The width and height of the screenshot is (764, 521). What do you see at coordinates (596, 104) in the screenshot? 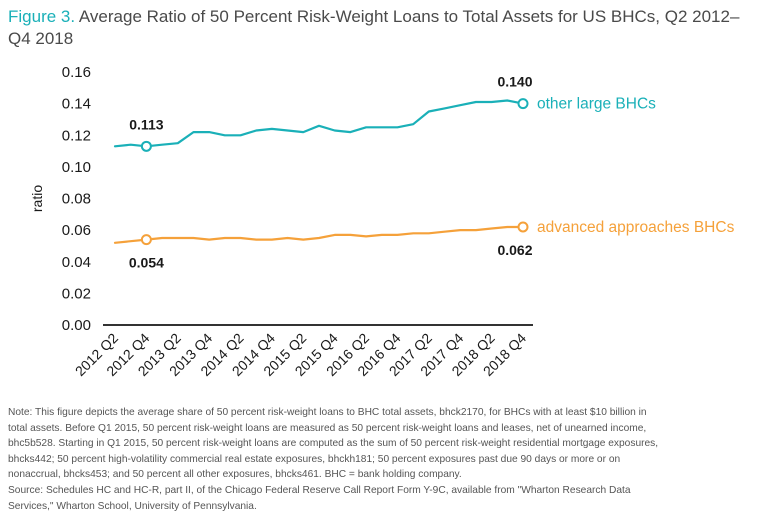
I see `series-label: other large BHCs` at bounding box center [596, 104].